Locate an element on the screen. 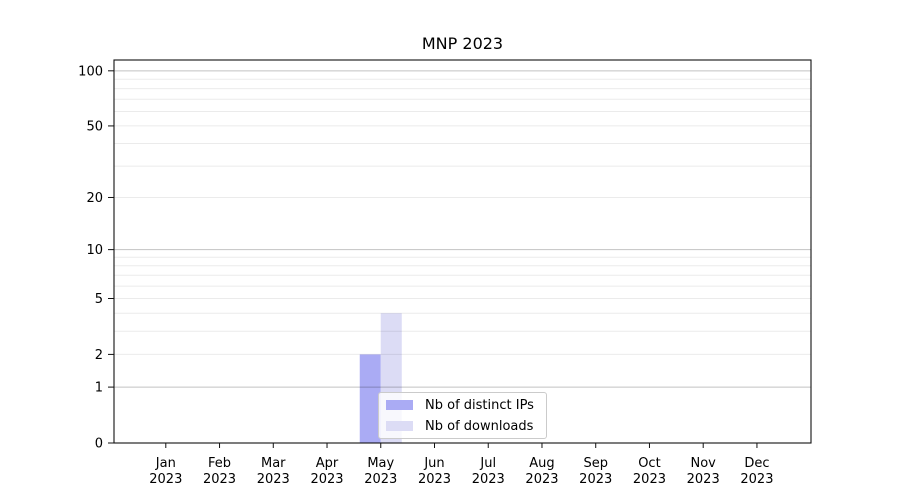 The image size is (900, 500). x-tick-label-month: Sep is located at coordinates (595, 463).